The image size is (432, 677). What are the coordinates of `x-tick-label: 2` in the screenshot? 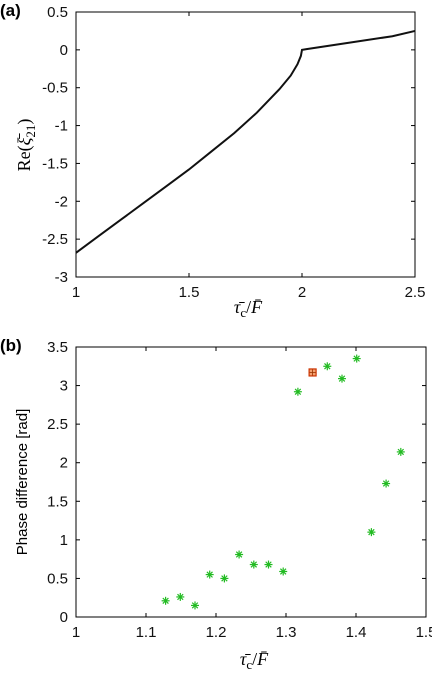 It's located at (302, 292).